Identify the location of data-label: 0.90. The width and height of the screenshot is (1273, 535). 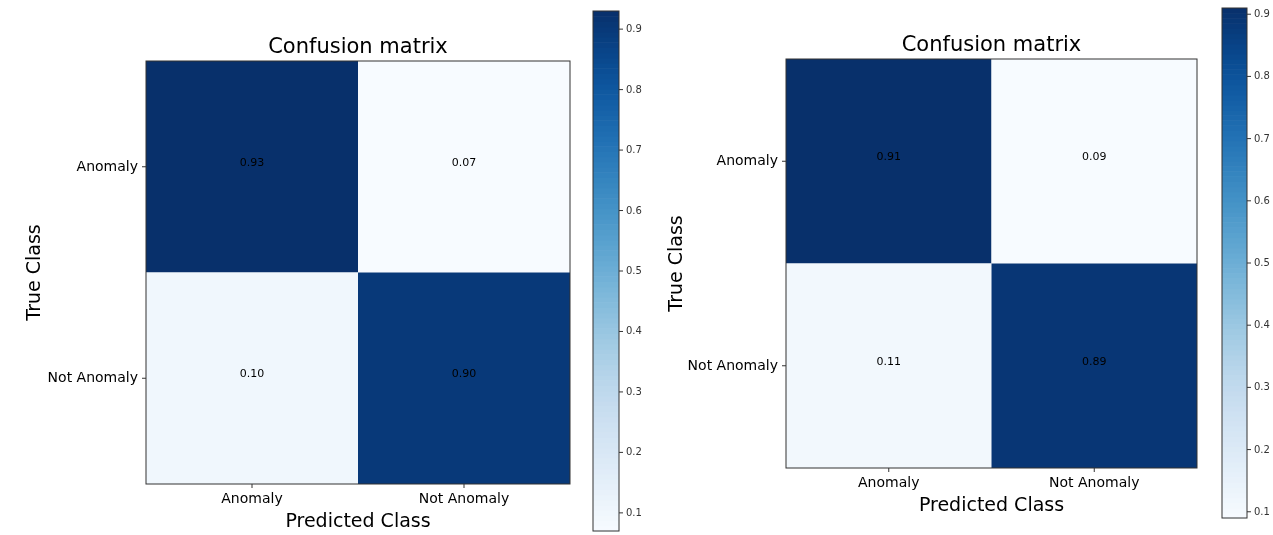
(464, 374).